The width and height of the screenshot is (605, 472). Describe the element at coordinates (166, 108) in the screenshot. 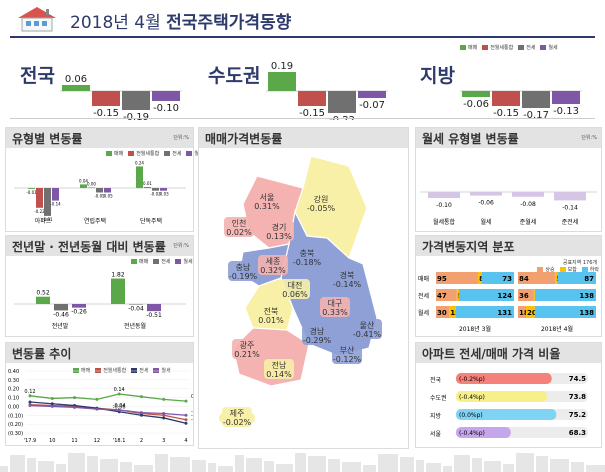

I see `summary-value-label: -0.10` at that location.